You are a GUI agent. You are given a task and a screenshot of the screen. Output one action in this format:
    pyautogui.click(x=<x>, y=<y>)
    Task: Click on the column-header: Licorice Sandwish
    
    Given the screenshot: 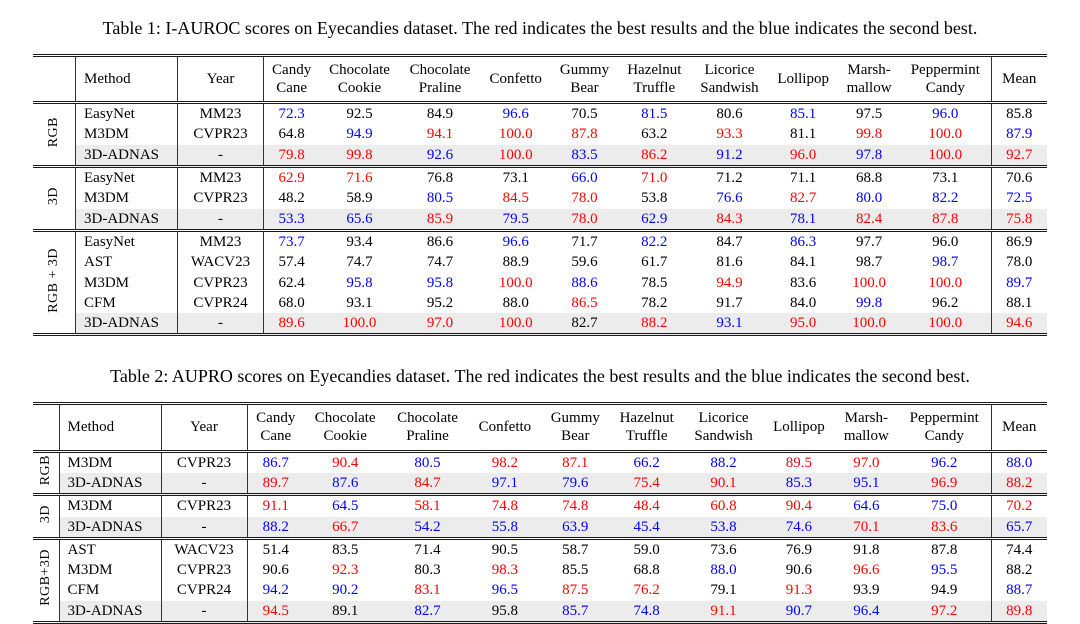 What is the action you would take?
    pyautogui.click(x=729, y=78)
    